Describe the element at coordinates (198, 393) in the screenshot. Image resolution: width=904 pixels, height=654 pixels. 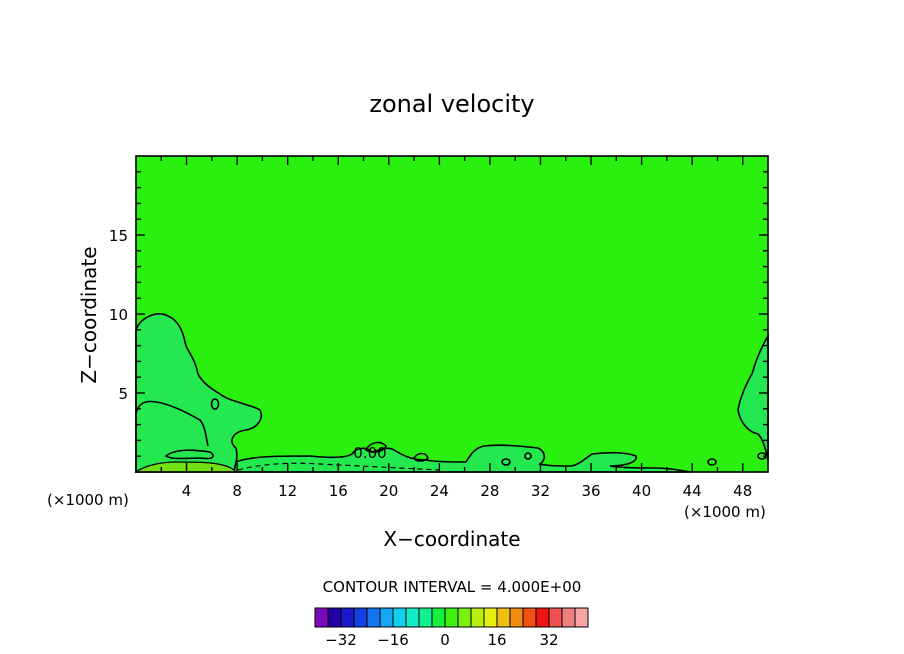
I see `contour-region-left` at that location.